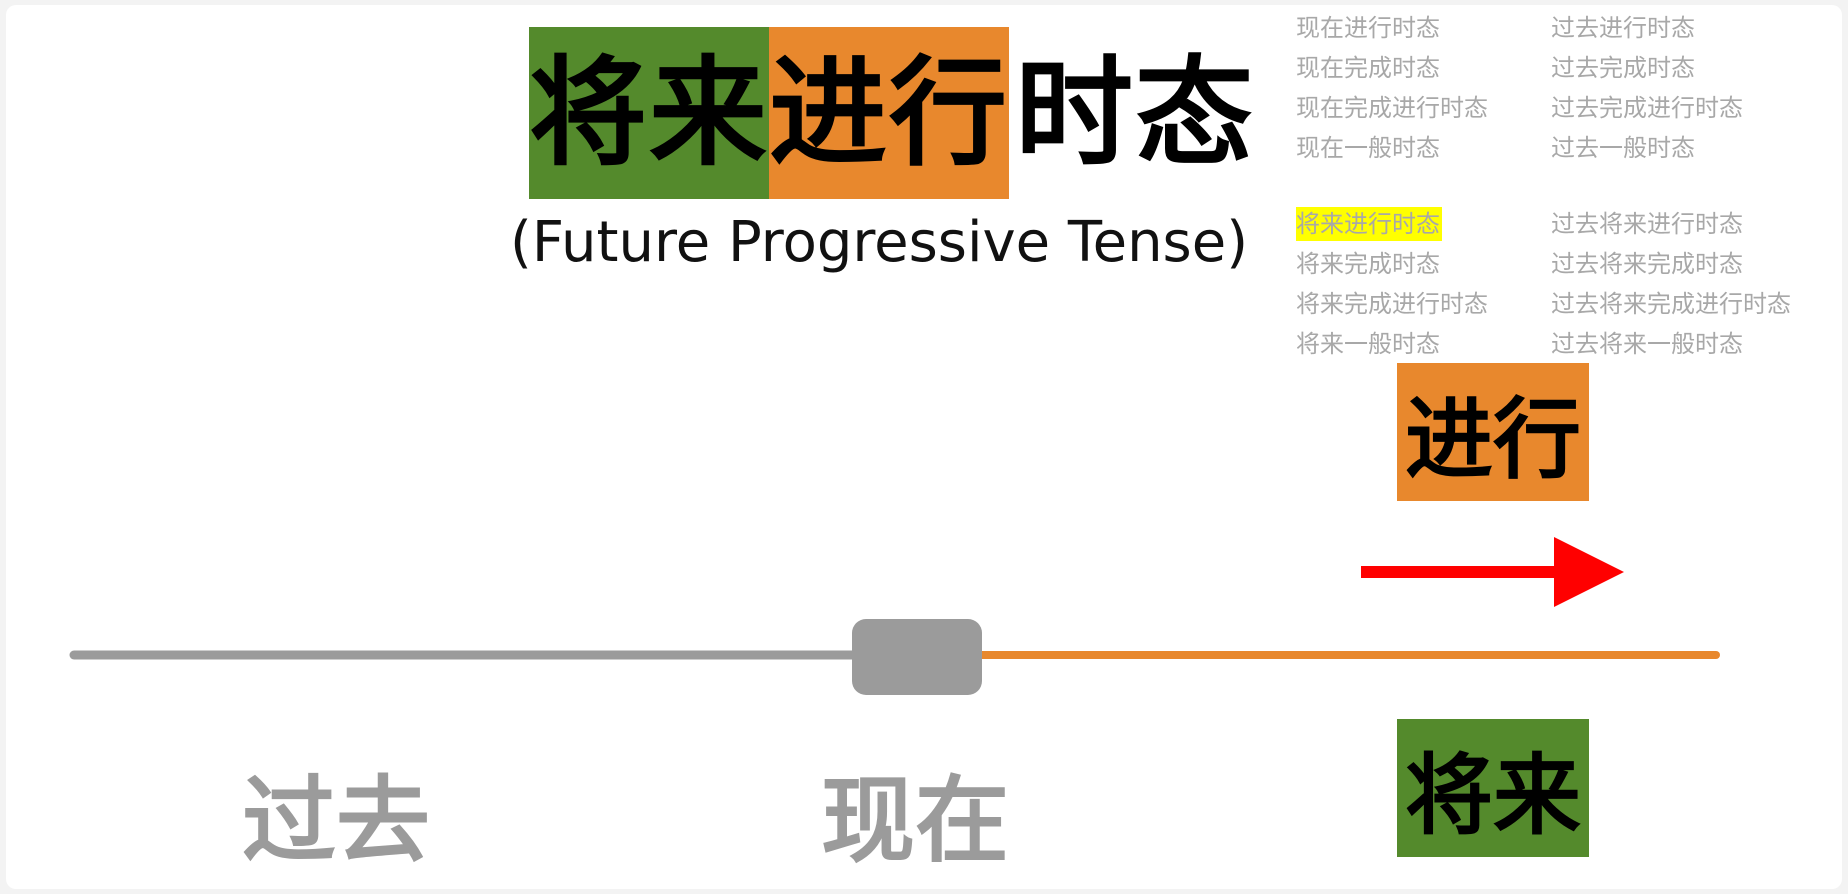 The image size is (1848, 894). What do you see at coordinates (1493, 788) in the screenshot?
I see `future-time-box: 将来` at bounding box center [1493, 788].